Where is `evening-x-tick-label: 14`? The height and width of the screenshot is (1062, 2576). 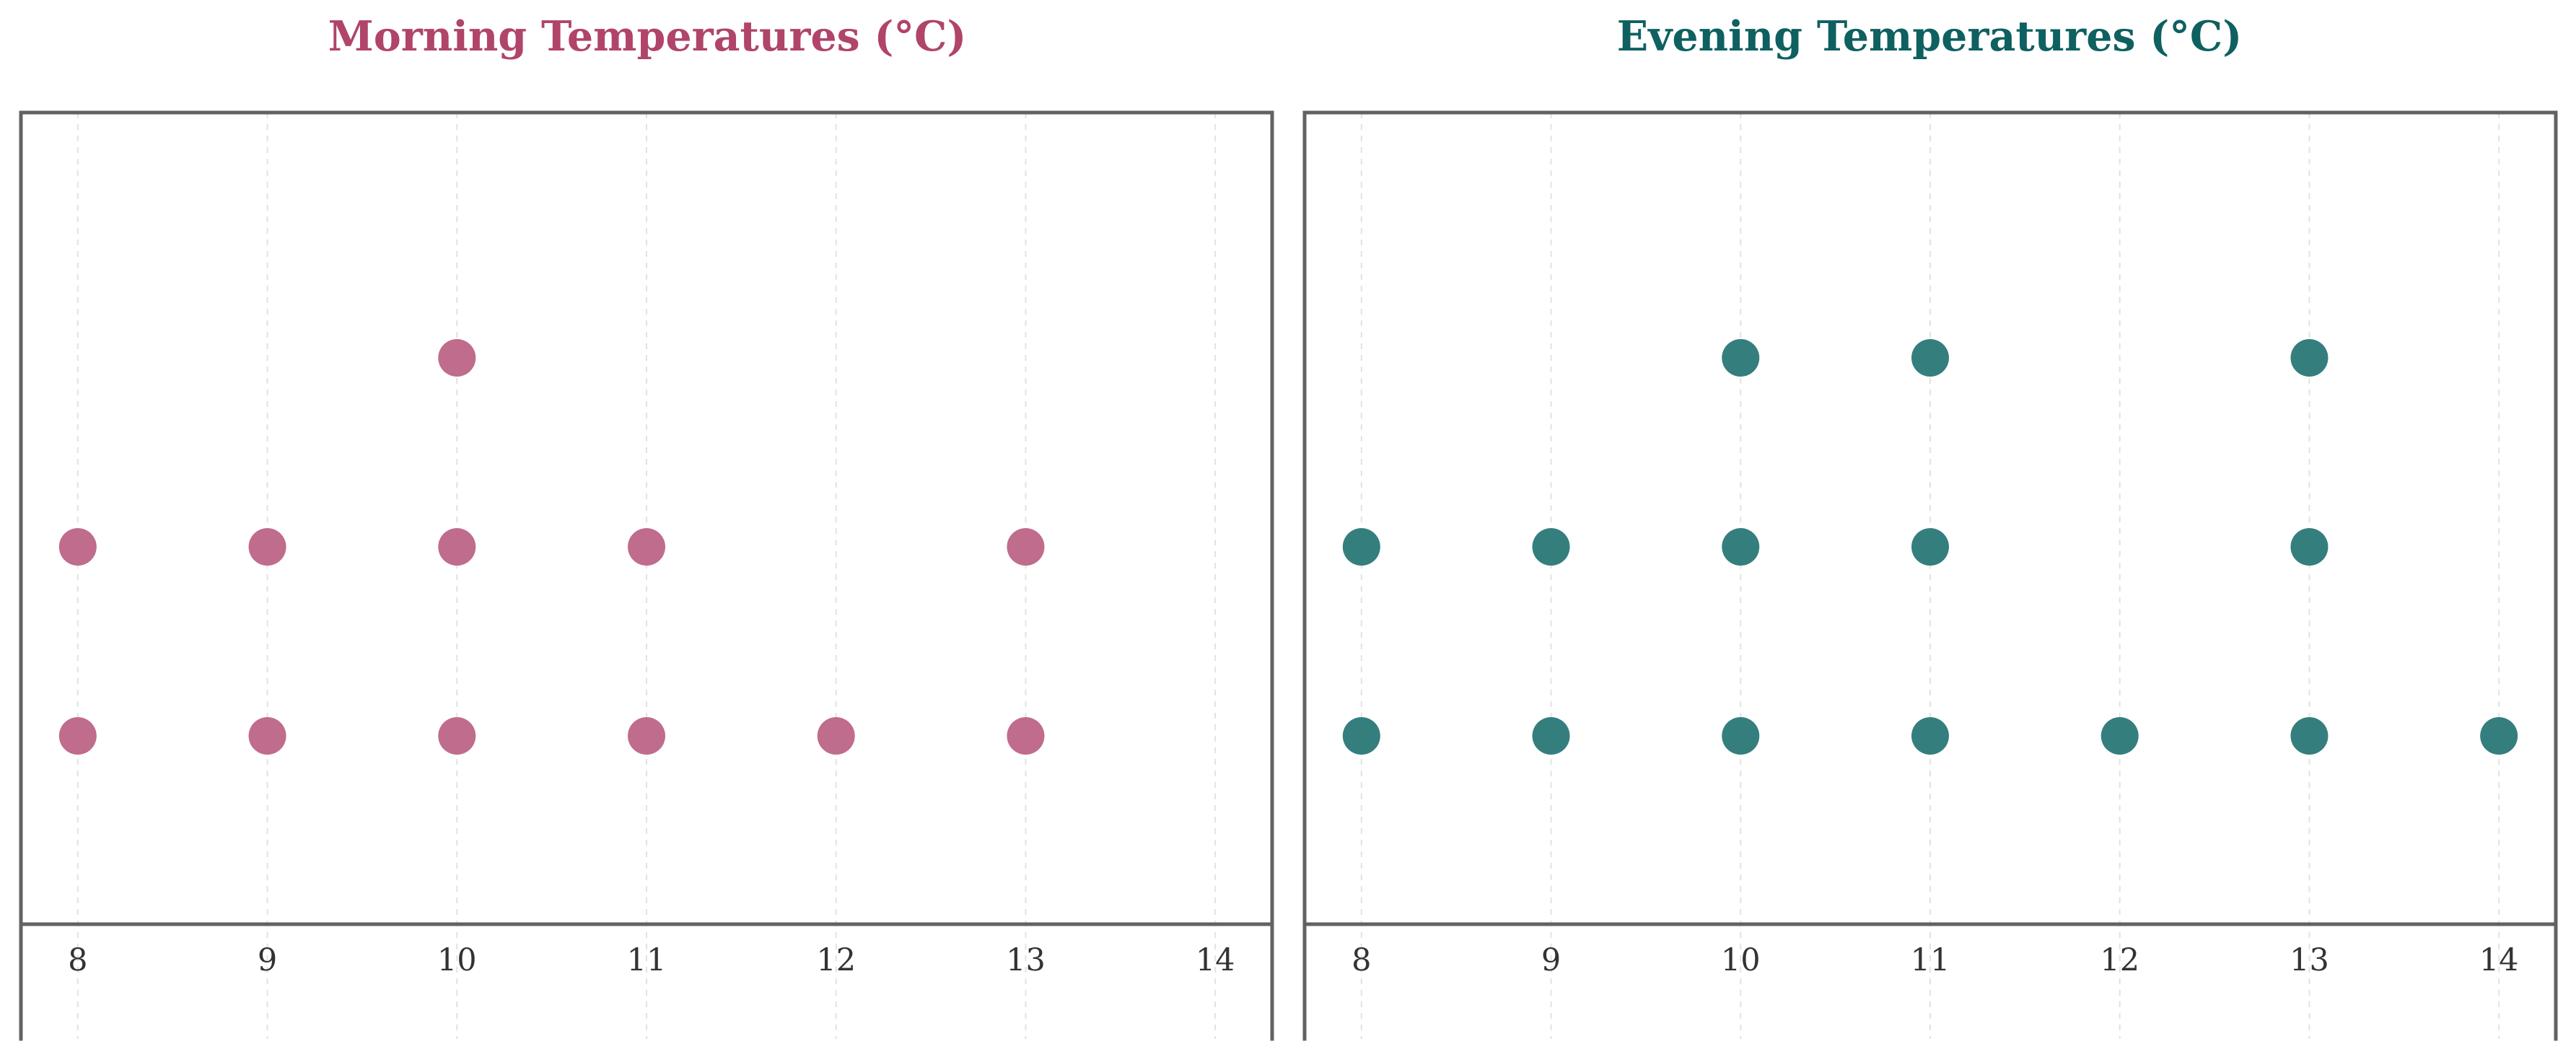 evening-x-tick-label: 14 is located at coordinates (2499, 960).